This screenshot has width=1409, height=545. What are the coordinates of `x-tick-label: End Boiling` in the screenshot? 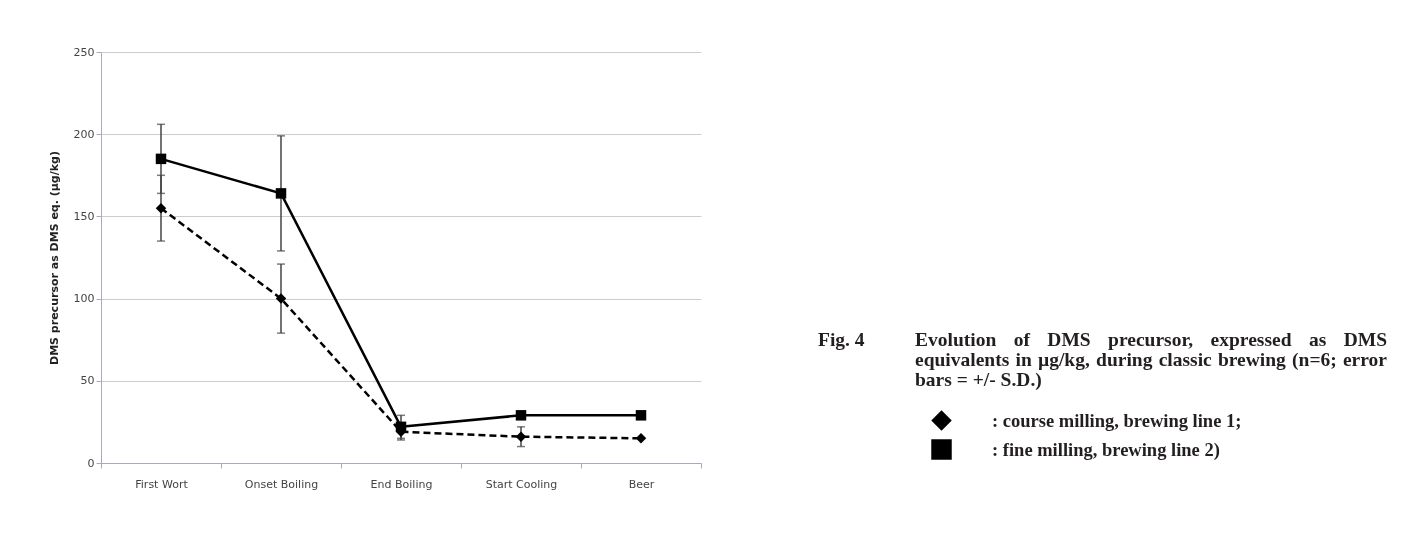 It's located at (401, 484).